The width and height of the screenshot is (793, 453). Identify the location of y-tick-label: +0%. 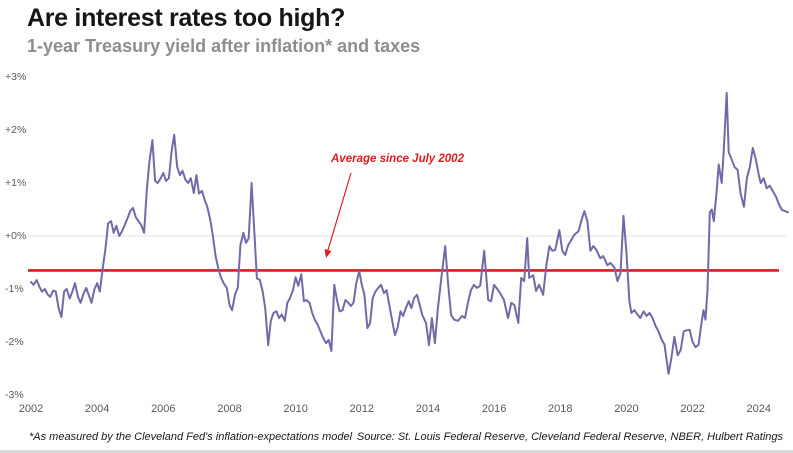
(16, 236).